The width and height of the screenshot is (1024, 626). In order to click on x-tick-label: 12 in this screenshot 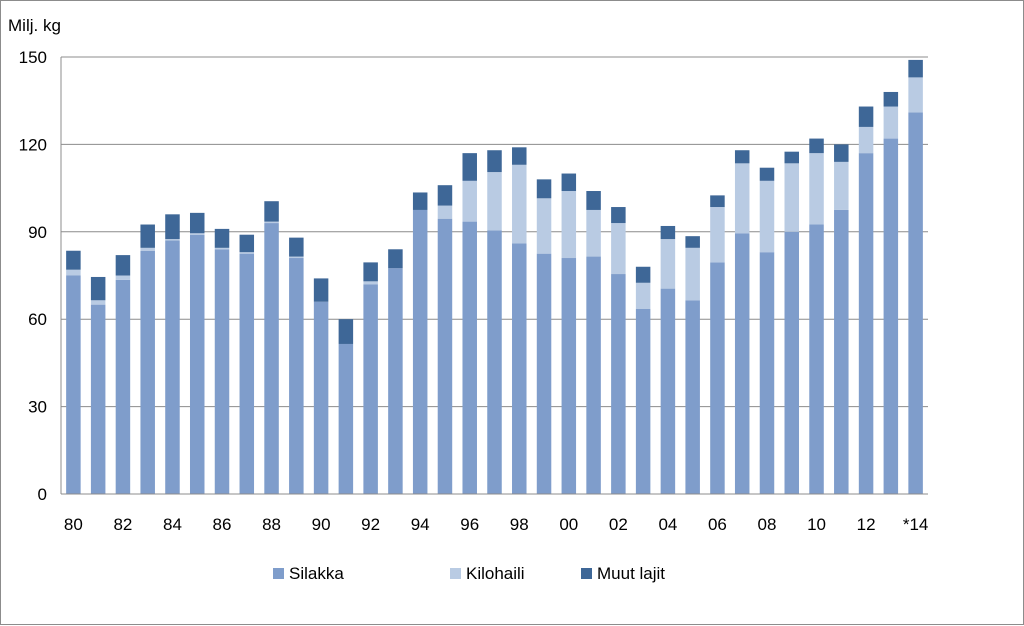, I will do `click(866, 524)`.